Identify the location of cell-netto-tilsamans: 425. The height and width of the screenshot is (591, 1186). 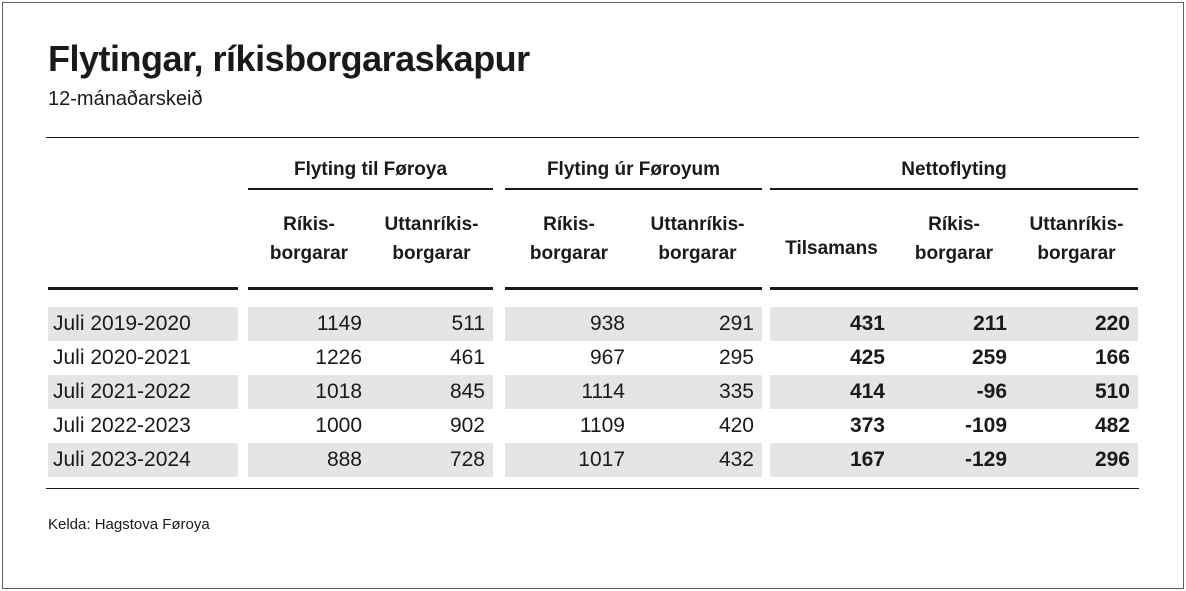
(867, 357).